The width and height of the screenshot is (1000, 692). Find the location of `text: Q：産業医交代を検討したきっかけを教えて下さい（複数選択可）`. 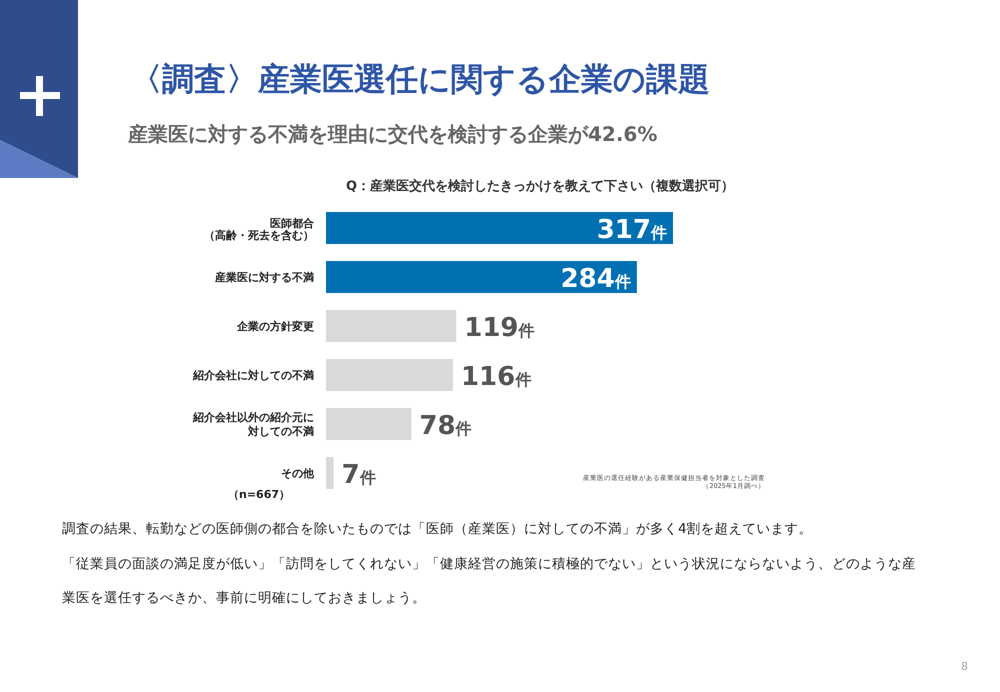

text: Q：産業医交代を検討したきっかけを教えて下さい（複数選択可） is located at coordinates (540, 186).